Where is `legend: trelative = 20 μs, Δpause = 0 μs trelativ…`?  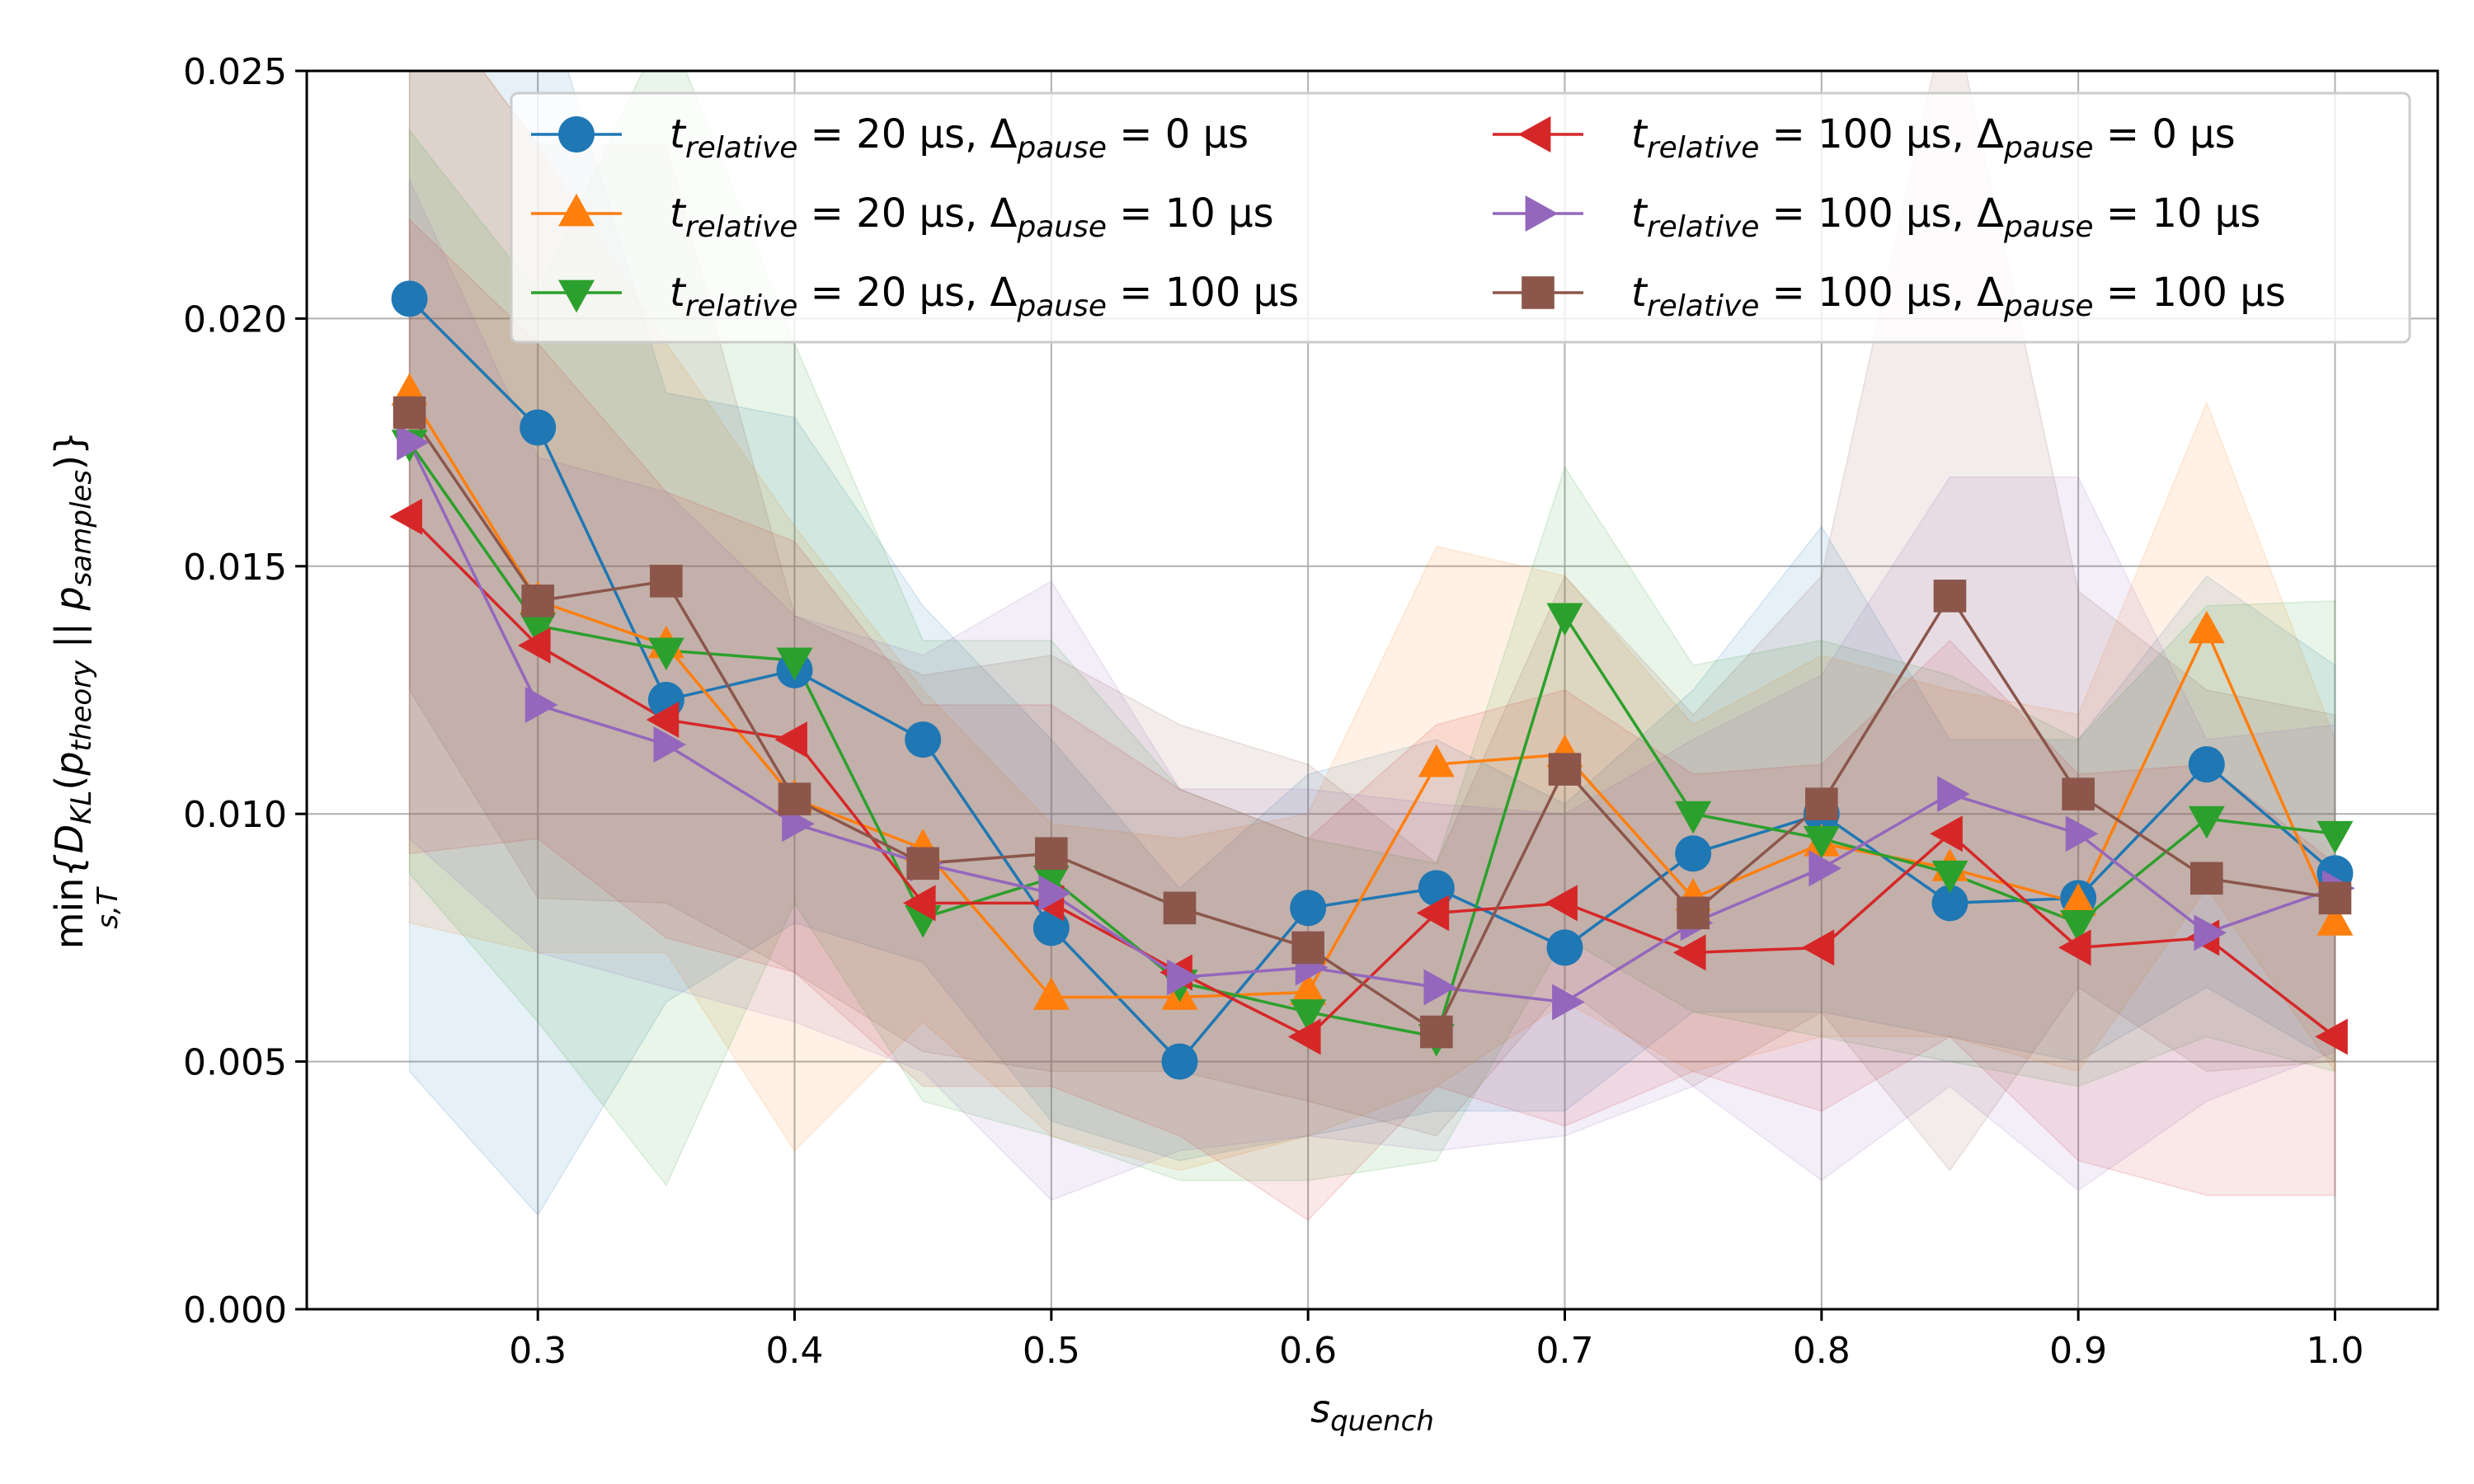 legend: trelative = 20 μs, Δpause = 0 μs trelativ… is located at coordinates (1460, 218).